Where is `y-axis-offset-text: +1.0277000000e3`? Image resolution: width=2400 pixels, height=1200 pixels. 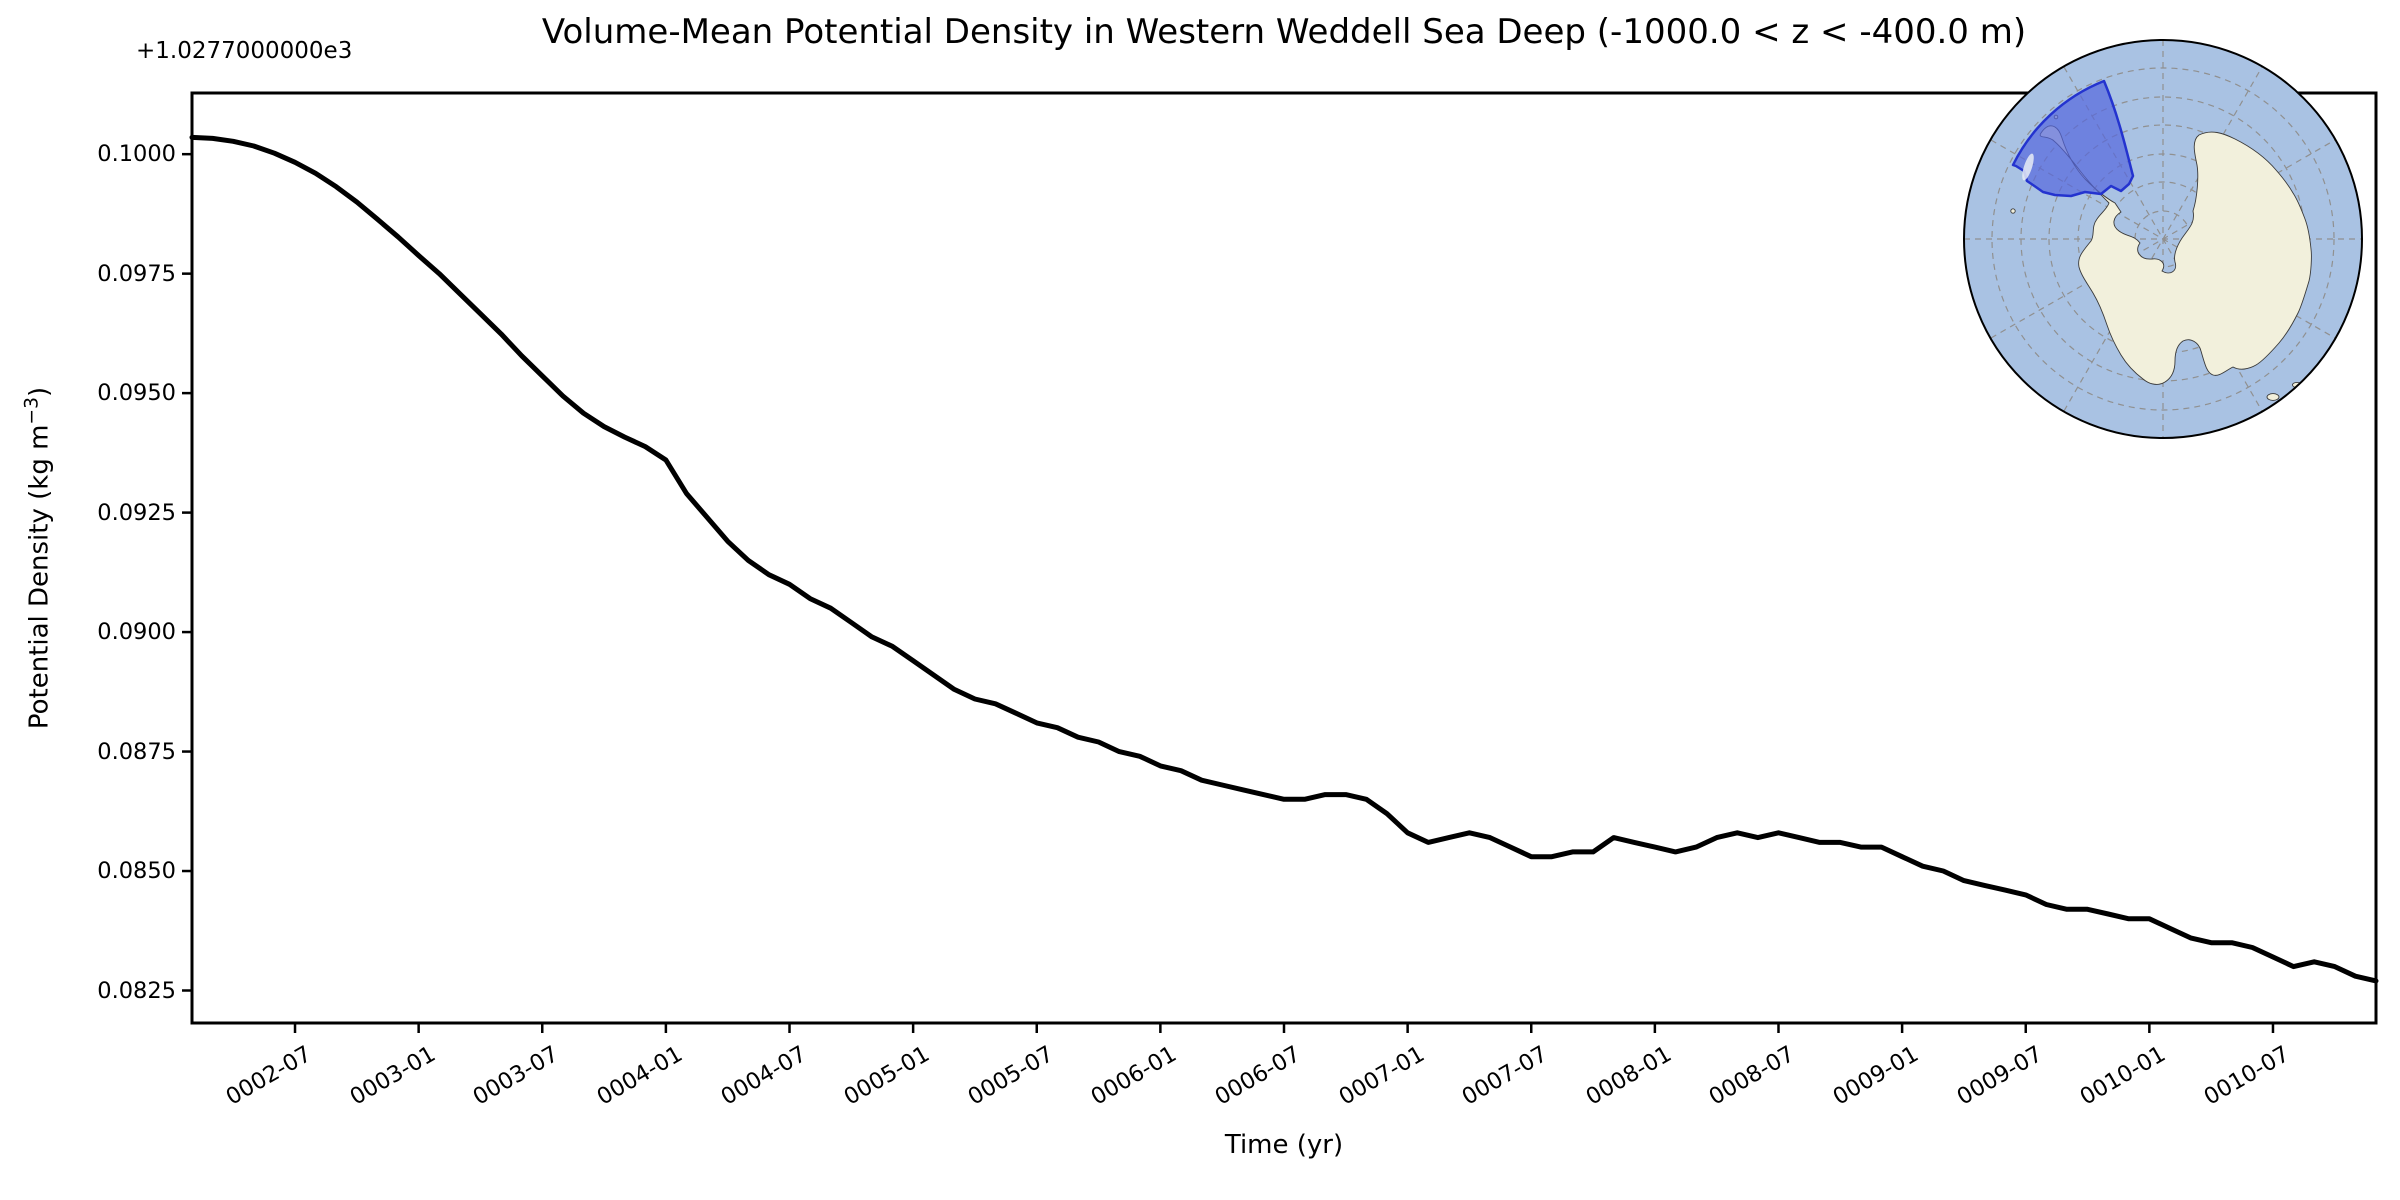 y-axis-offset-text: +1.0277000000e3 is located at coordinates (244, 51).